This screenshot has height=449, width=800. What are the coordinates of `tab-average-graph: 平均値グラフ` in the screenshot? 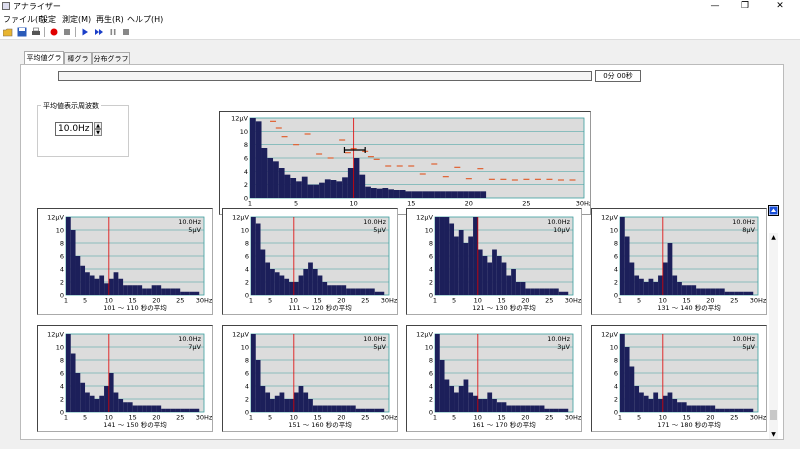 It's located at (44, 62).